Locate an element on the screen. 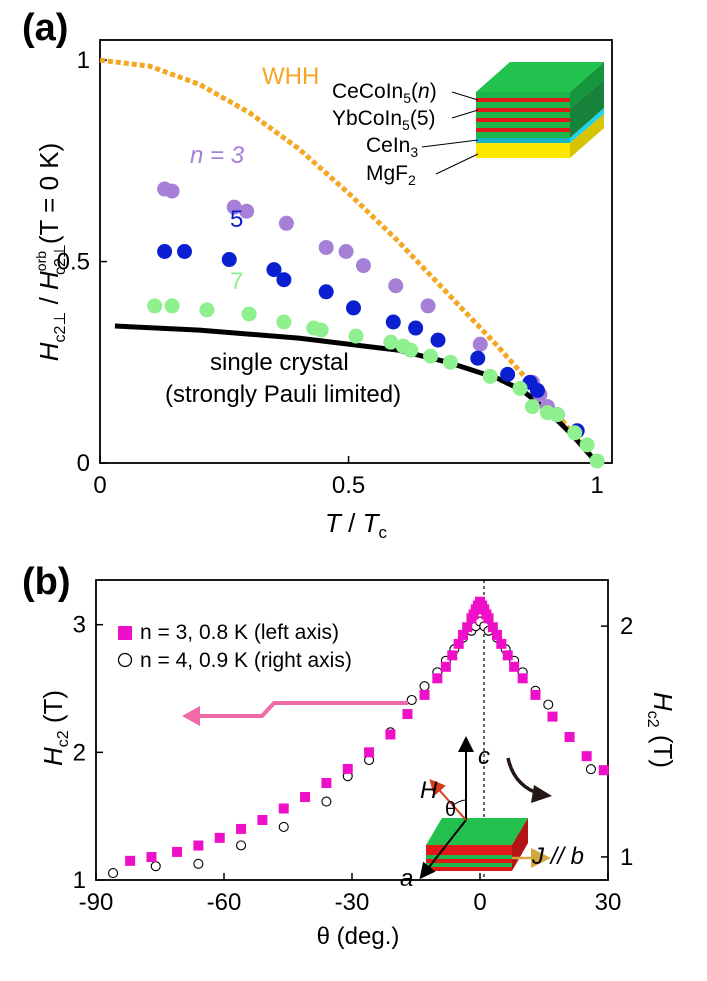 Image resolution: width=707 pixels, height=981 pixels. inset-label-ybcoin5: YbCoIn5(5) is located at coordinates (384, 120).